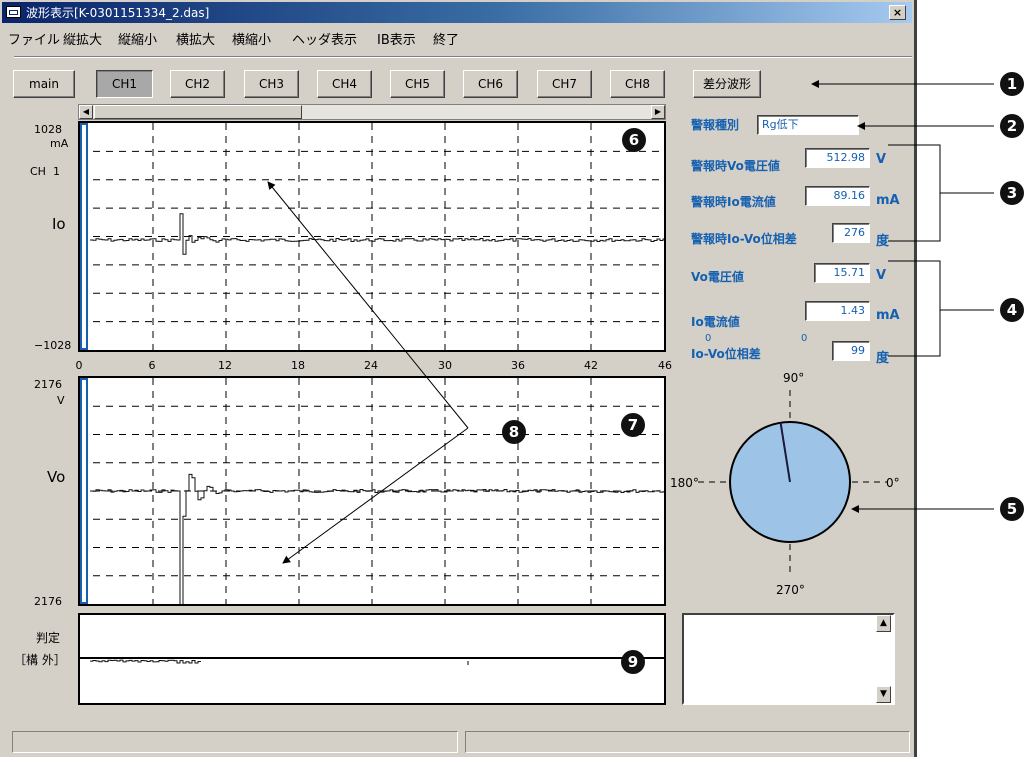 The width and height of the screenshot is (1030, 757). What do you see at coordinates (804, 338) in the screenshot?
I see `phase-zero-right: 0` at bounding box center [804, 338].